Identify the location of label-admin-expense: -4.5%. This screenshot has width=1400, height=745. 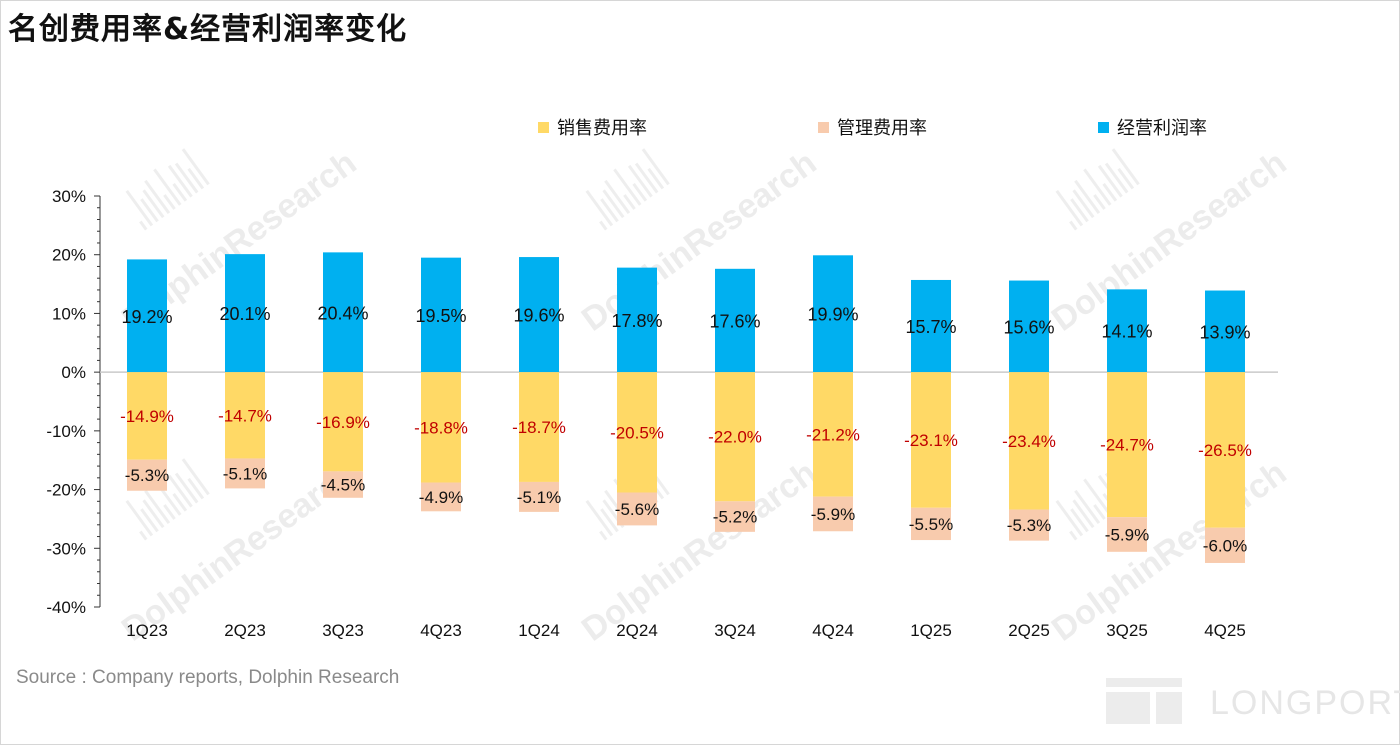
(343, 485).